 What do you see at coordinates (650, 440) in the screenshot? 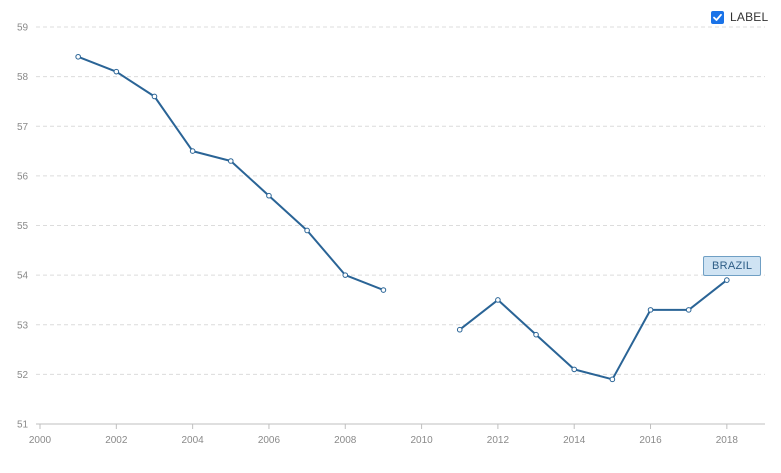
I see `x-tick-label: 2016` at bounding box center [650, 440].